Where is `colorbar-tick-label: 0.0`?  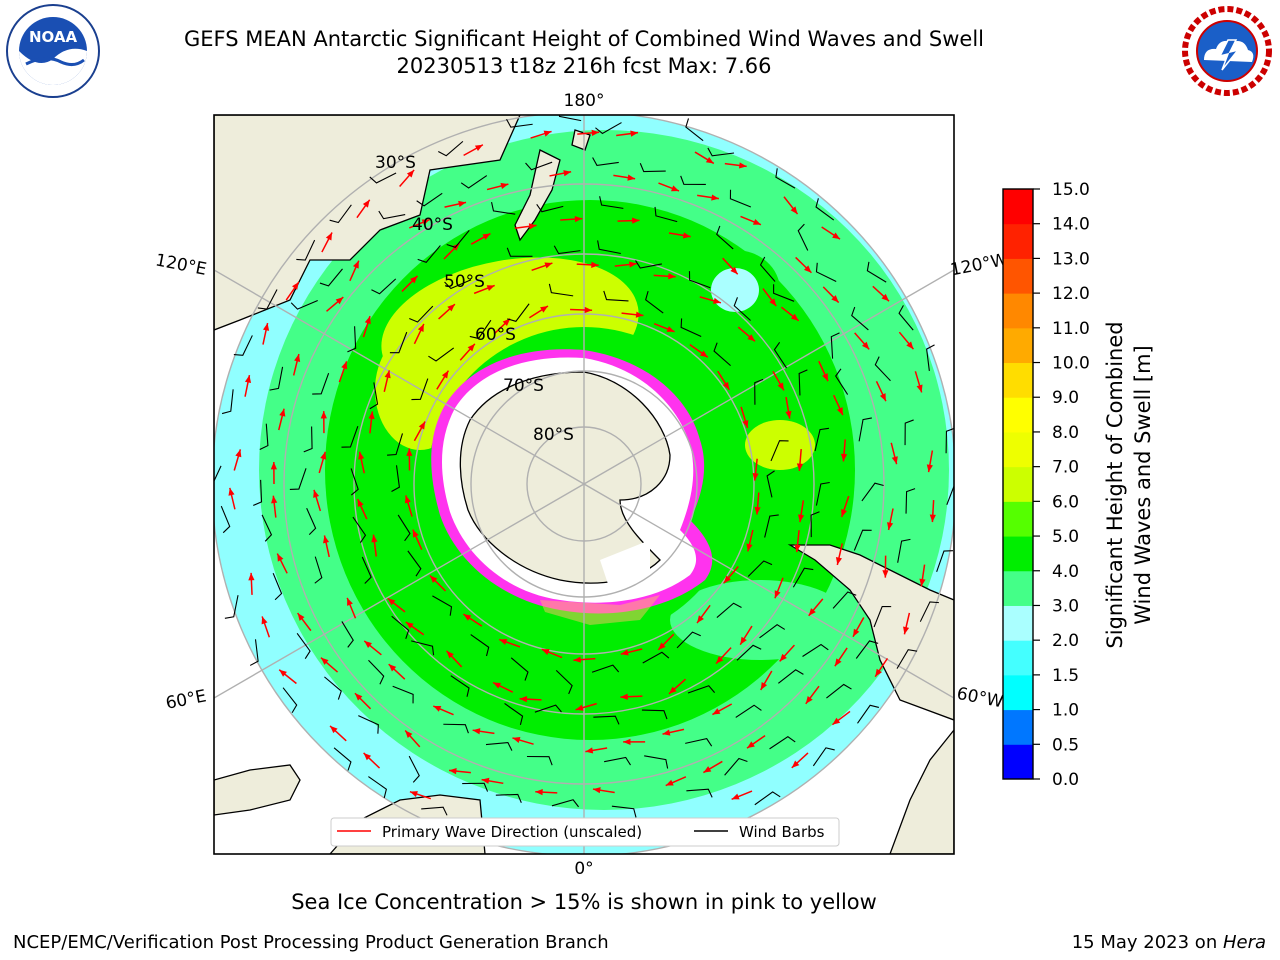
colorbar-tick-label: 0.0 is located at coordinates (1065, 780).